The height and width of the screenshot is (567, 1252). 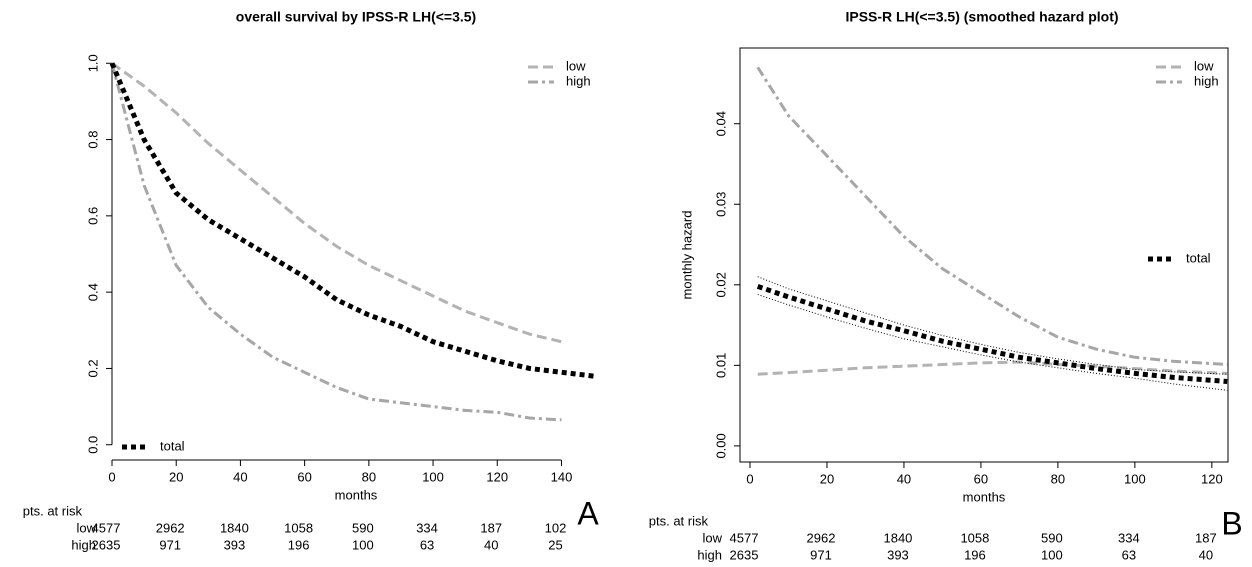 I want to click on x-tick-label: 140, so click(x=562, y=476).